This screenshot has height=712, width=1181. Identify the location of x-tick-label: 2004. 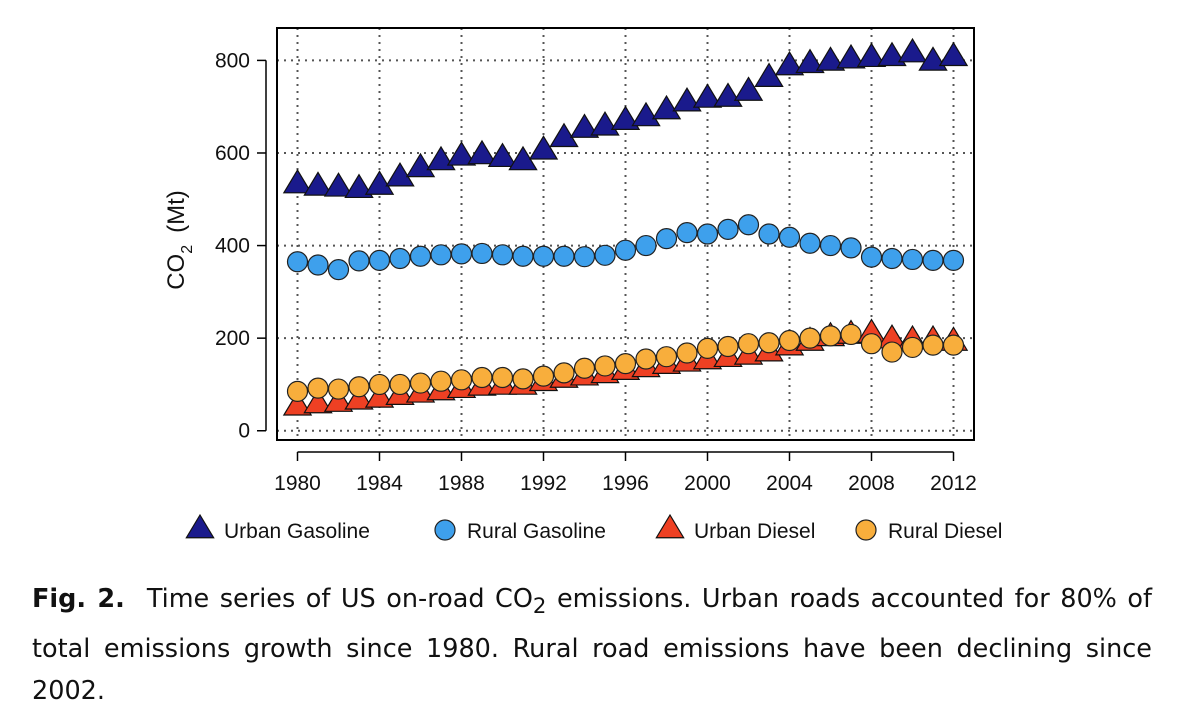
(789, 483).